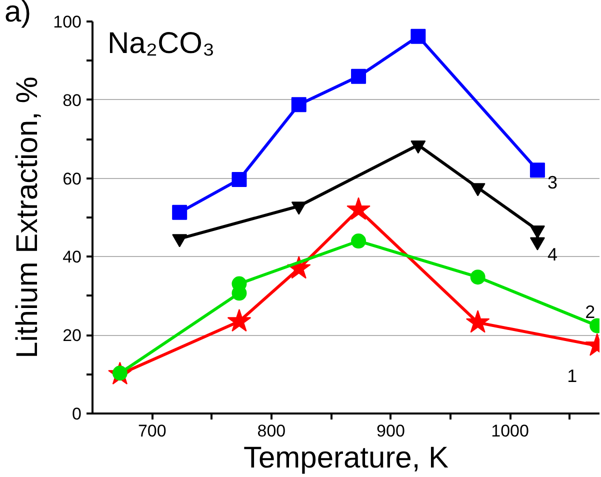  I want to click on x-tick-label: 700, so click(152, 431).